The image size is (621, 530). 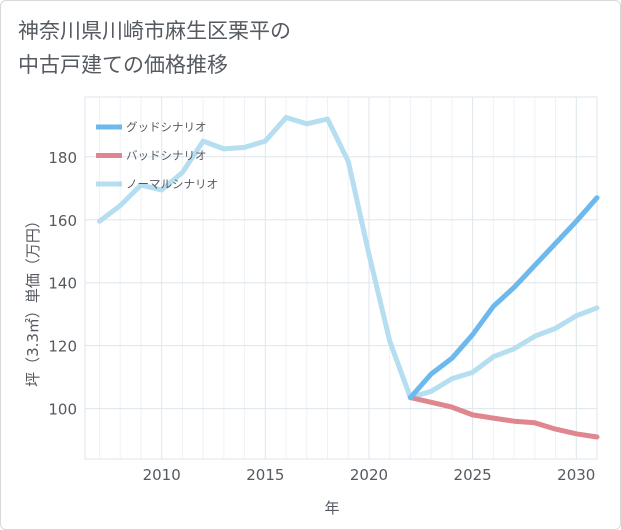 What do you see at coordinates (62, 158) in the screenshot?
I see `y-tick-label: 180` at bounding box center [62, 158].